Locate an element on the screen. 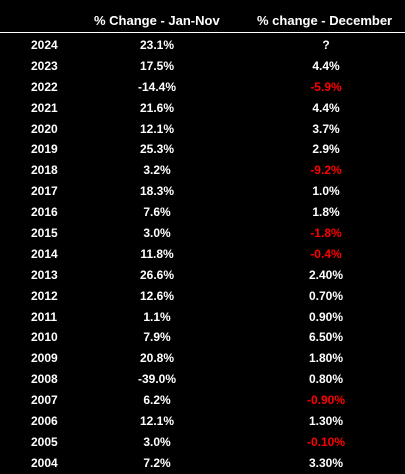 The height and width of the screenshot is (474, 405). jan-nov-change-cell: 17.5% is located at coordinates (157, 65).